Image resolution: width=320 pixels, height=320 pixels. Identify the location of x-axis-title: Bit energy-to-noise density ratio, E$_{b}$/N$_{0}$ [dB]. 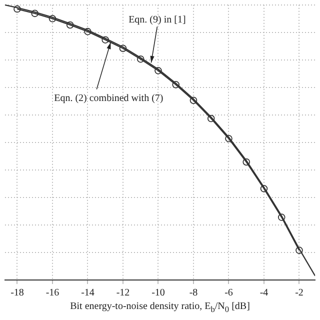
(160, 308).